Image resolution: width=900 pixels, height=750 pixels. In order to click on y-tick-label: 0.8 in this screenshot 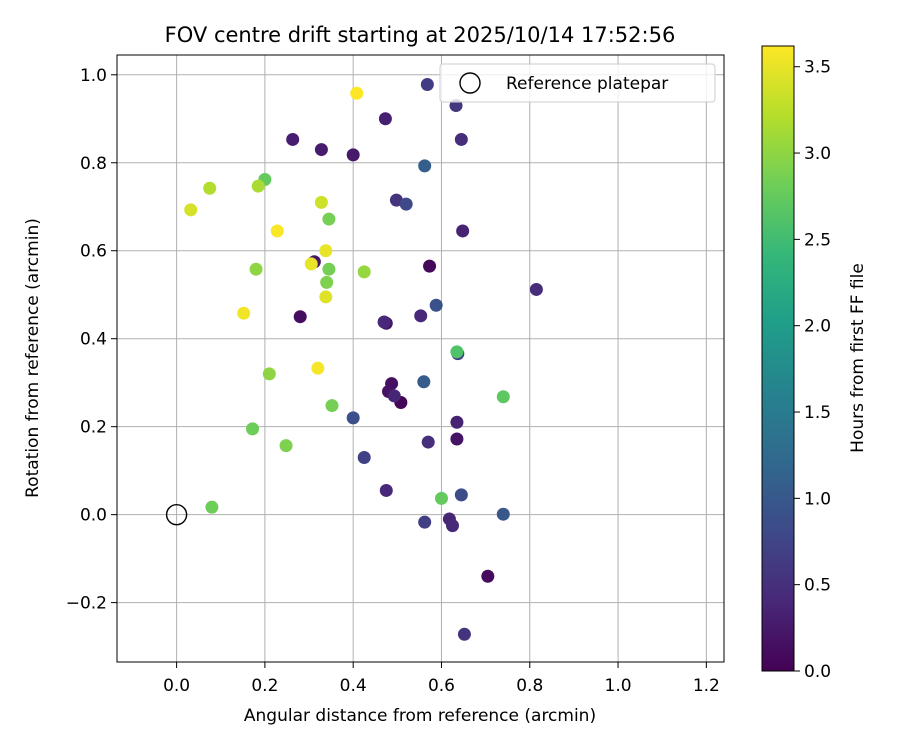, I will do `click(93, 164)`.